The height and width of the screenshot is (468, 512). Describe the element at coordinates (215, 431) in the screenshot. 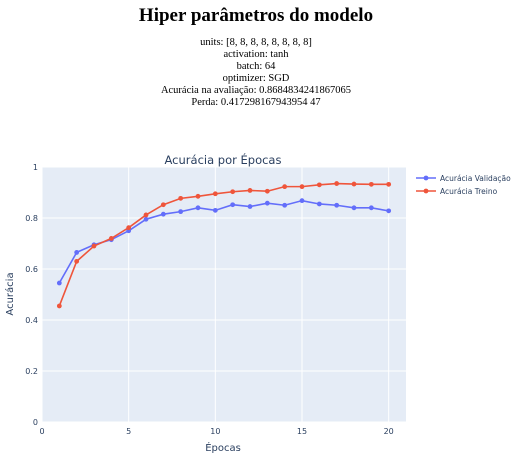

I see `x-tick-label: 10` at that location.